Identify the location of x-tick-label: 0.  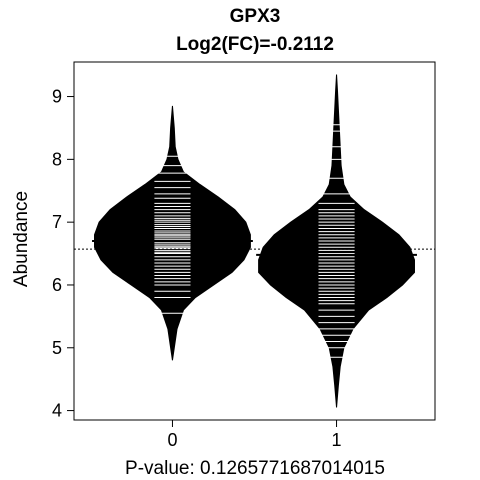
(172, 440).